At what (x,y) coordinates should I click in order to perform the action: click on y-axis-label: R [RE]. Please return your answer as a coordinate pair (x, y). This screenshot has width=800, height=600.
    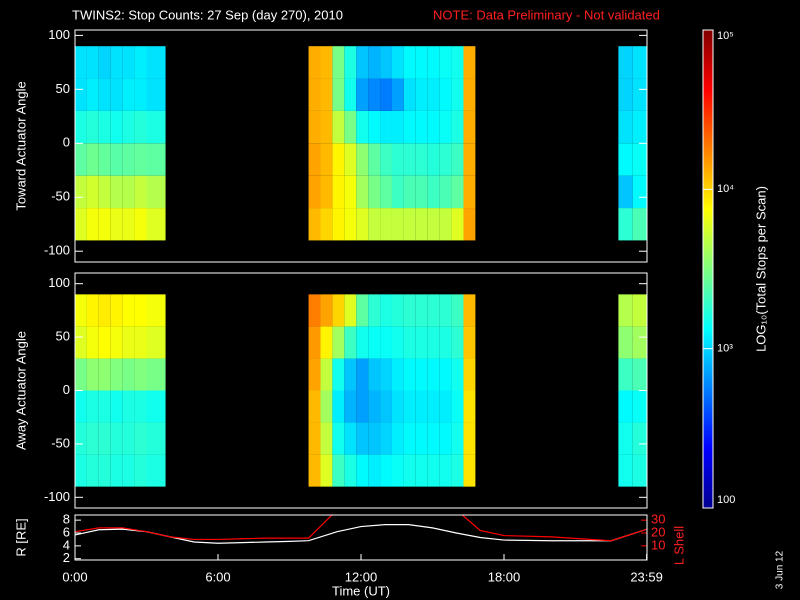
    Looking at the image, I should click on (20, 537).